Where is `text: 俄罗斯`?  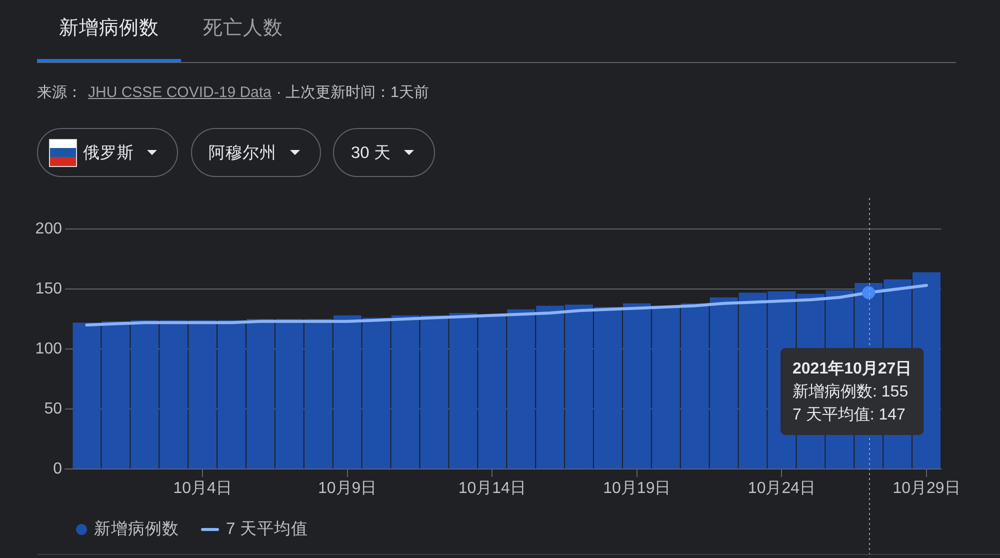
text: 俄罗斯 is located at coordinates (108, 153).